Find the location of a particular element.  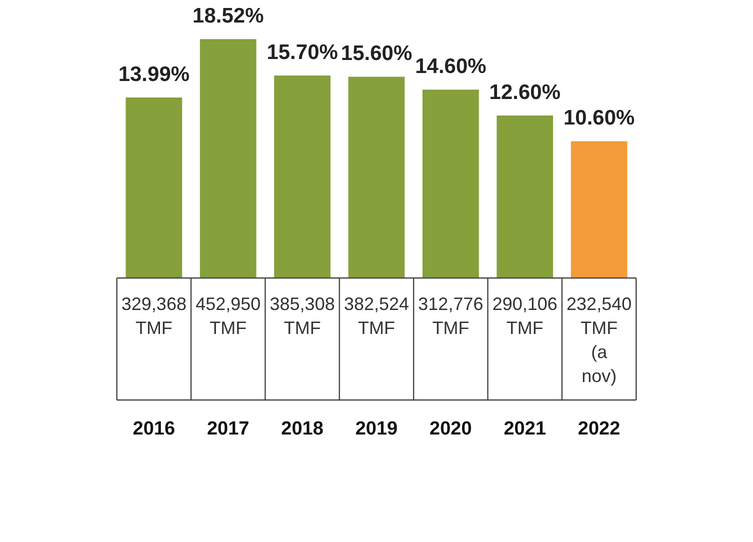

x-tick-label: 2019 is located at coordinates (376, 429).